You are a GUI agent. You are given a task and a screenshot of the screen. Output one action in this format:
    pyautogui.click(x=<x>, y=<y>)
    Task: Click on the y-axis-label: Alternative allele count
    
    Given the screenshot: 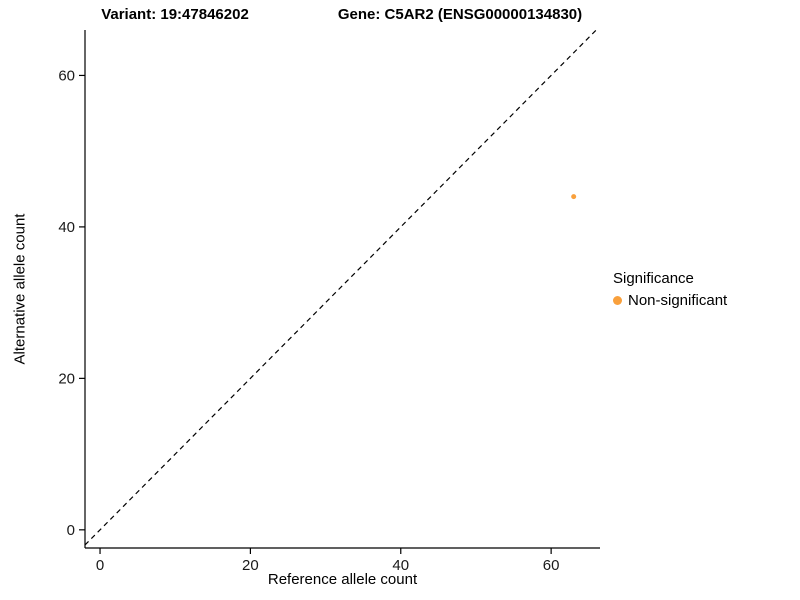 What is the action you would take?
    pyautogui.click(x=20, y=289)
    